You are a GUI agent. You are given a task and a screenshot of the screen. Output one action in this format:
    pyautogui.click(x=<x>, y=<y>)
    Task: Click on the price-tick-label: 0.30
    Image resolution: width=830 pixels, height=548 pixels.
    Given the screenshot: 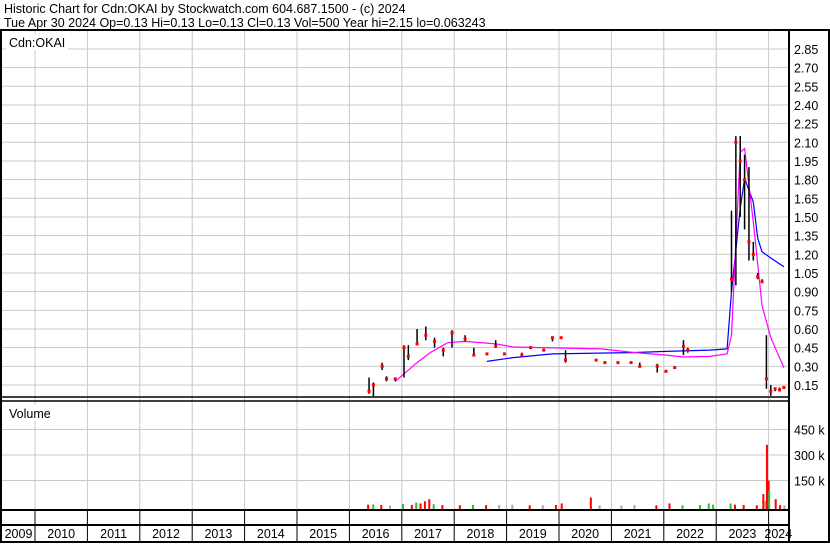 What is the action you would take?
    pyautogui.click(x=806, y=367)
    